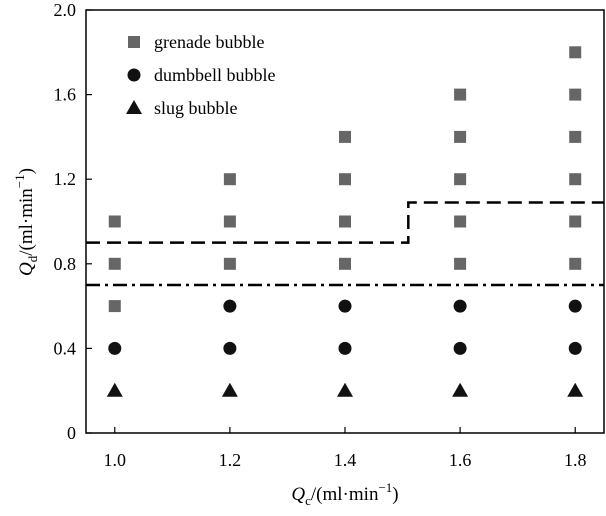  I want to click on y-axis-title-unit: /(ml·min, so click(26, 222).